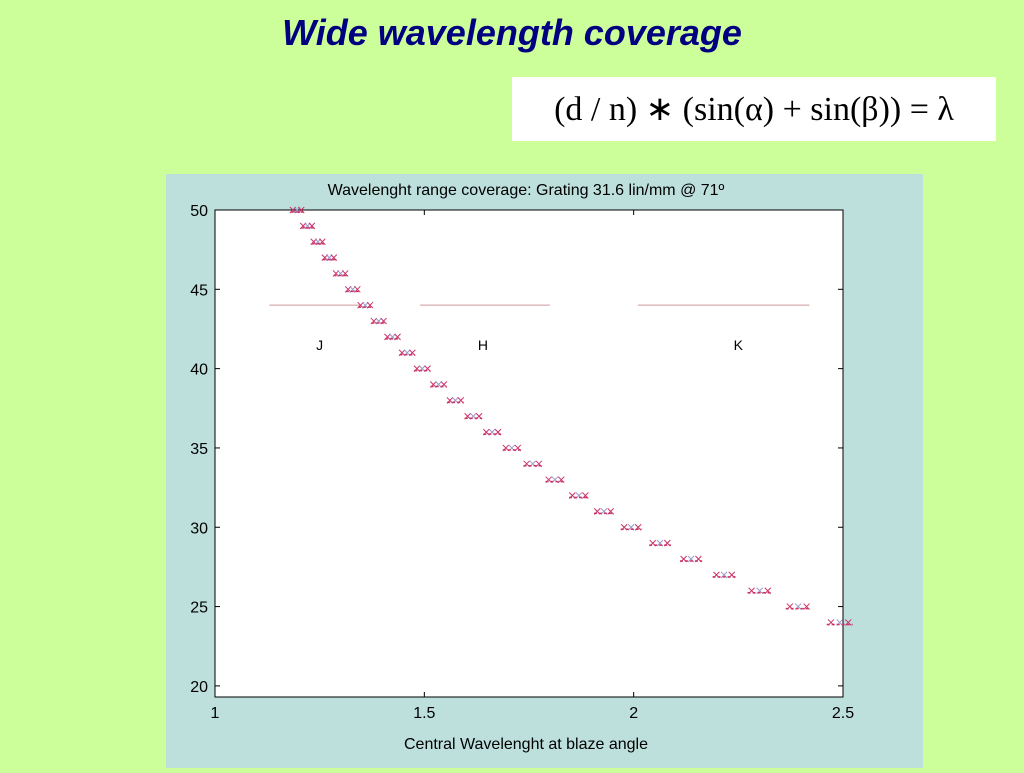 The image size is (1024, 773). What do you see at coordinates (633, 713) in the screenshot?
I see `x-tick-label: 2` at bounding box center [633, 713].